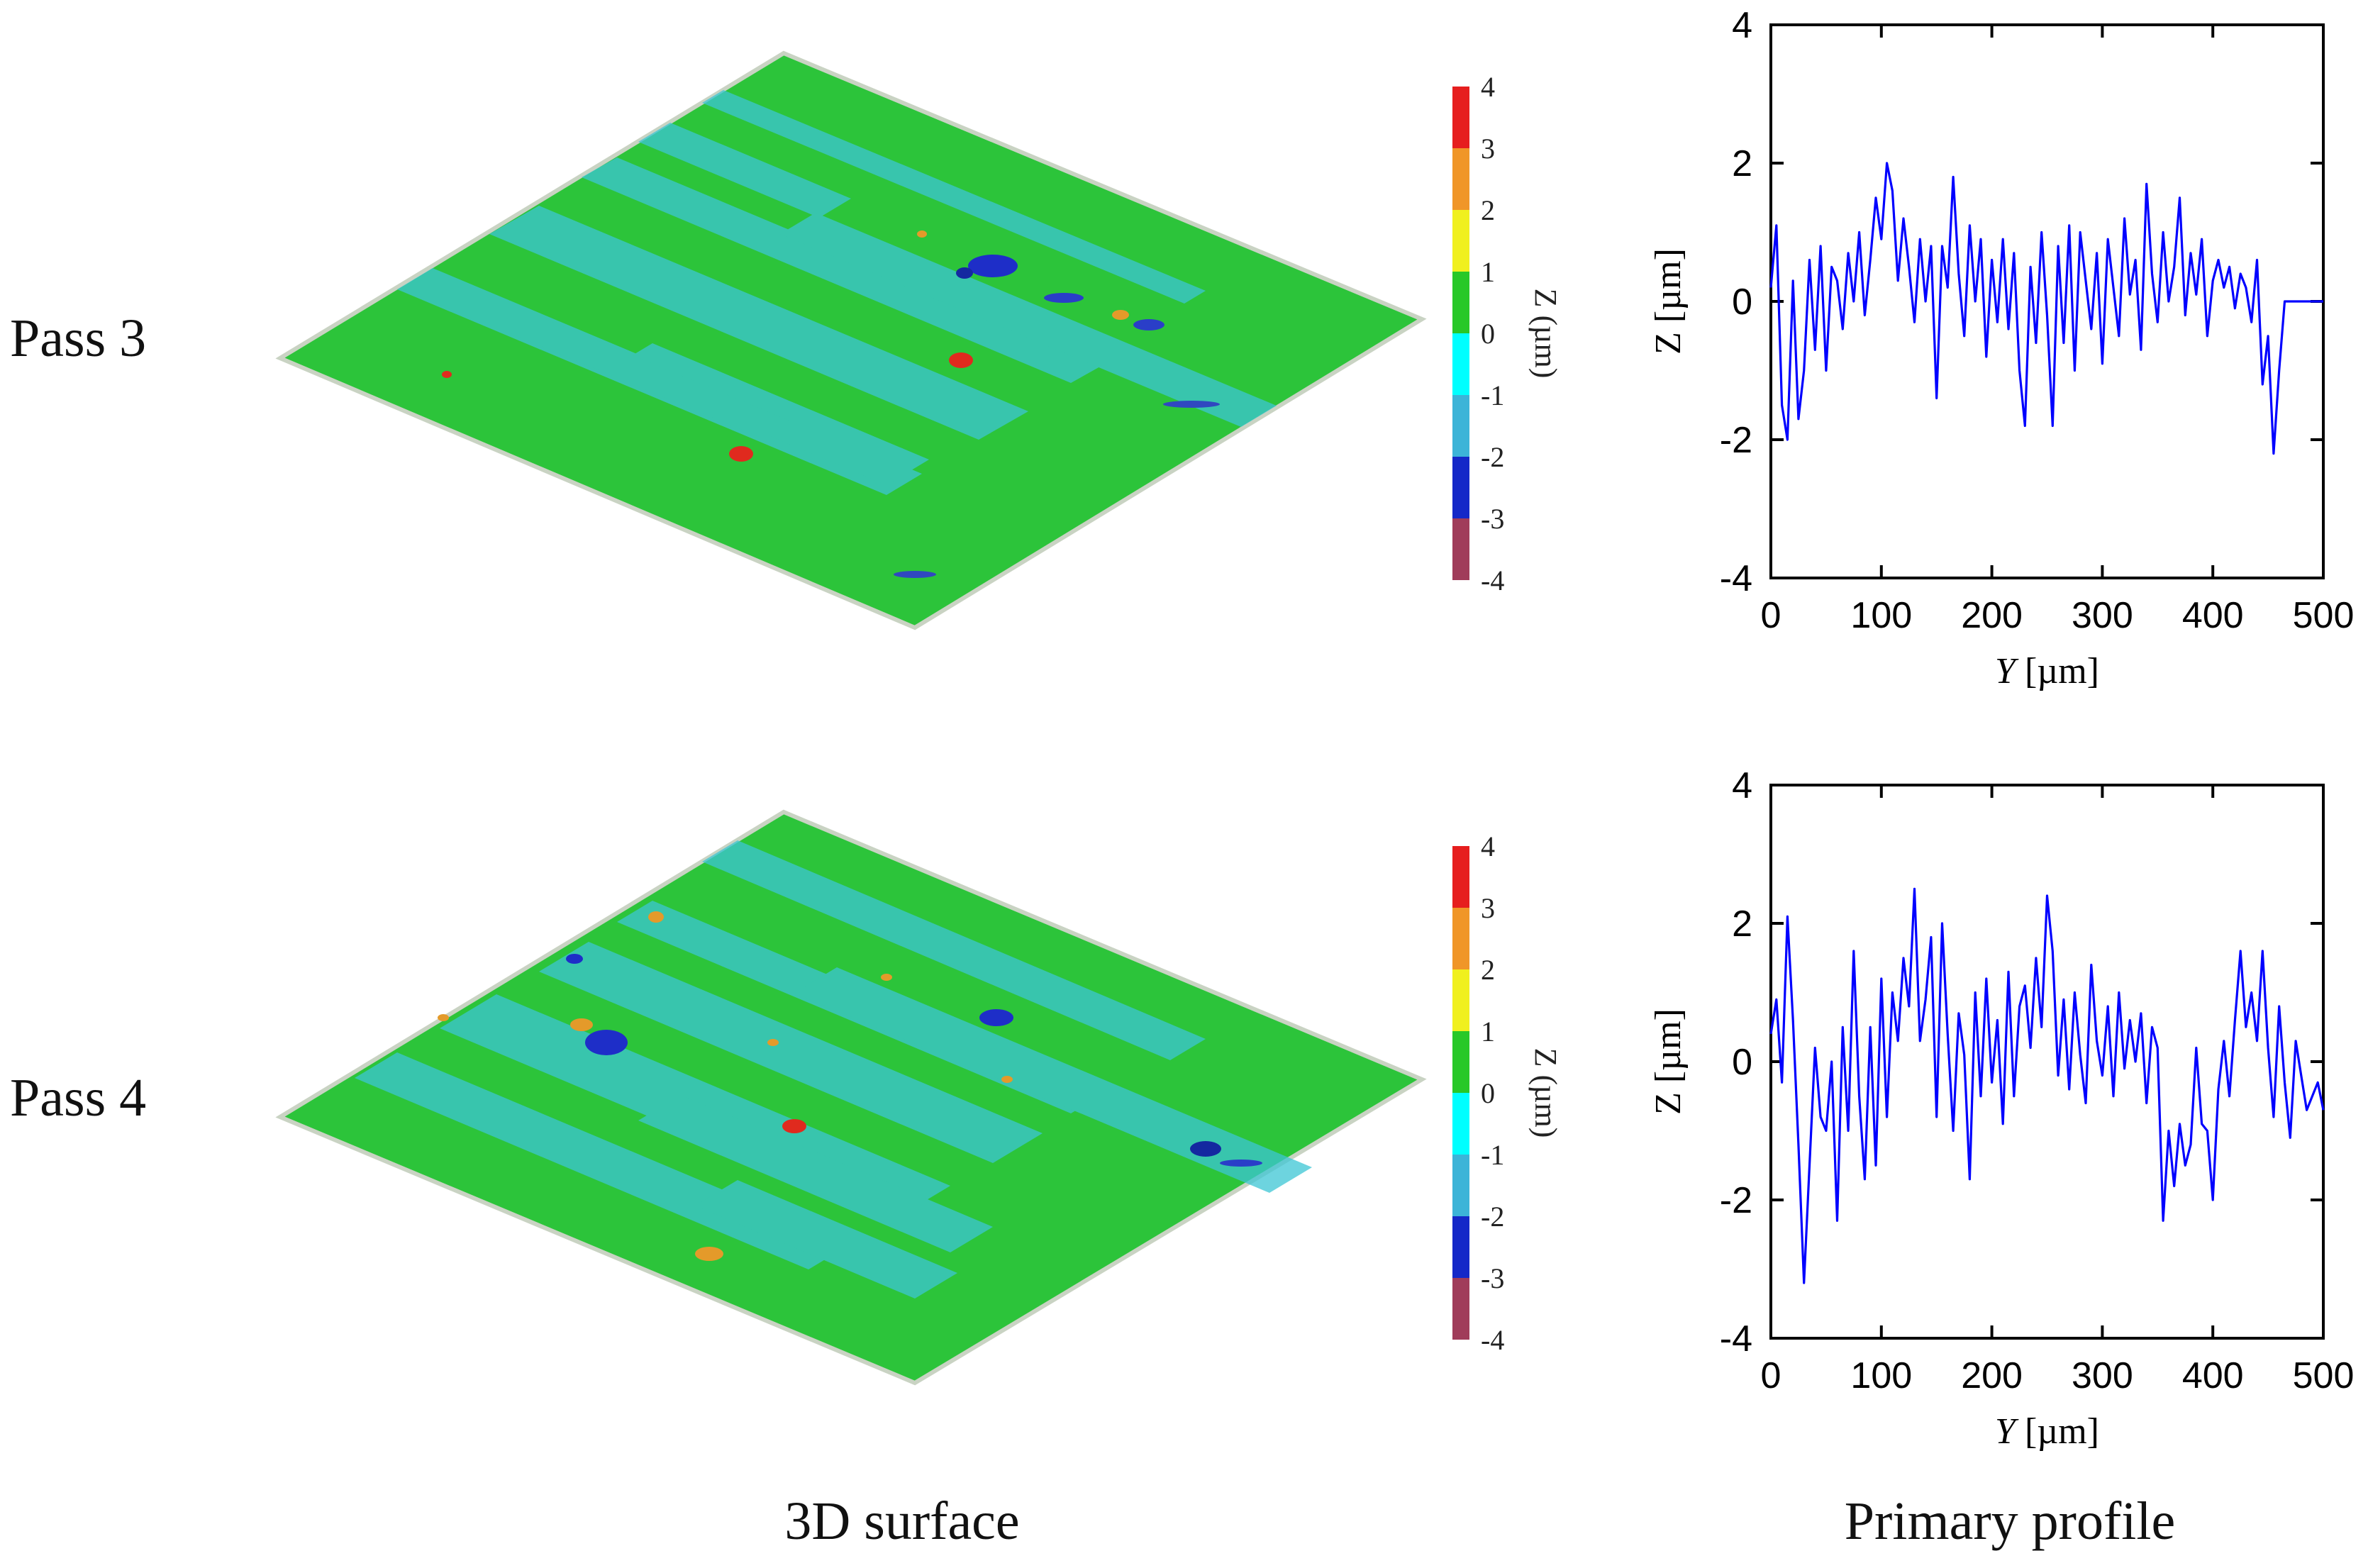 The width and height of the screenshot is (2368, 1568). Describe the element at coordinates (902, 1521) in the screenshot. I see `column-title-3d-surface: 3D surface` at that location.